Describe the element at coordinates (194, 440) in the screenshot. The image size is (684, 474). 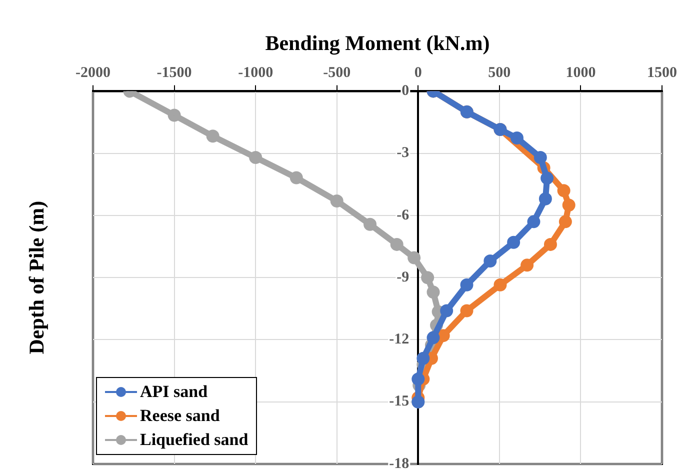
I see `legend-label: Liquefied sand` at that location.